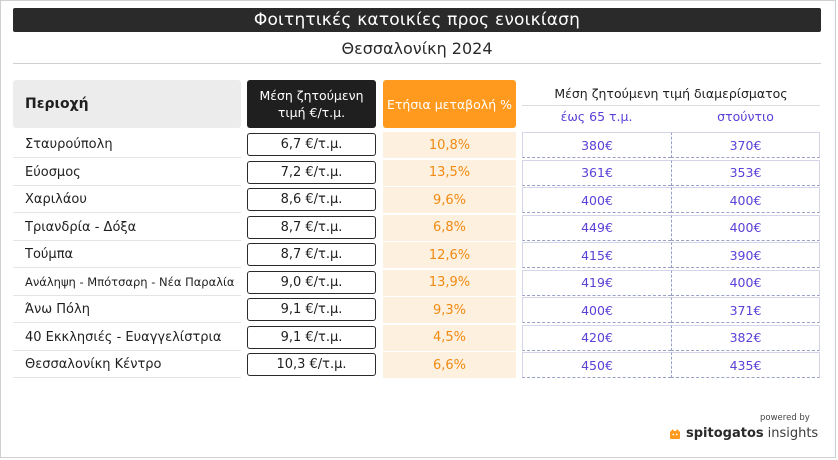  I want to click on row-change: 10,8%, so click(449, 145).